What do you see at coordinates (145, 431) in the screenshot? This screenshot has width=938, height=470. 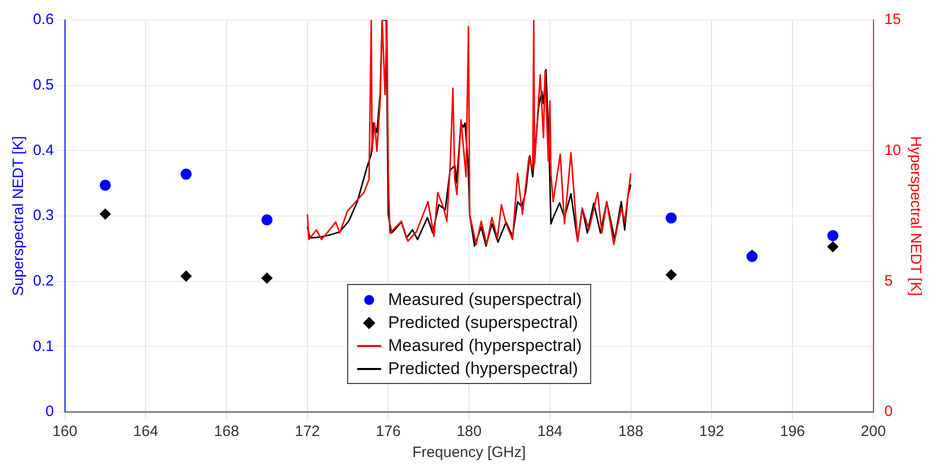 I see `x-tick-label: 164` at bounding box center [145, 431].